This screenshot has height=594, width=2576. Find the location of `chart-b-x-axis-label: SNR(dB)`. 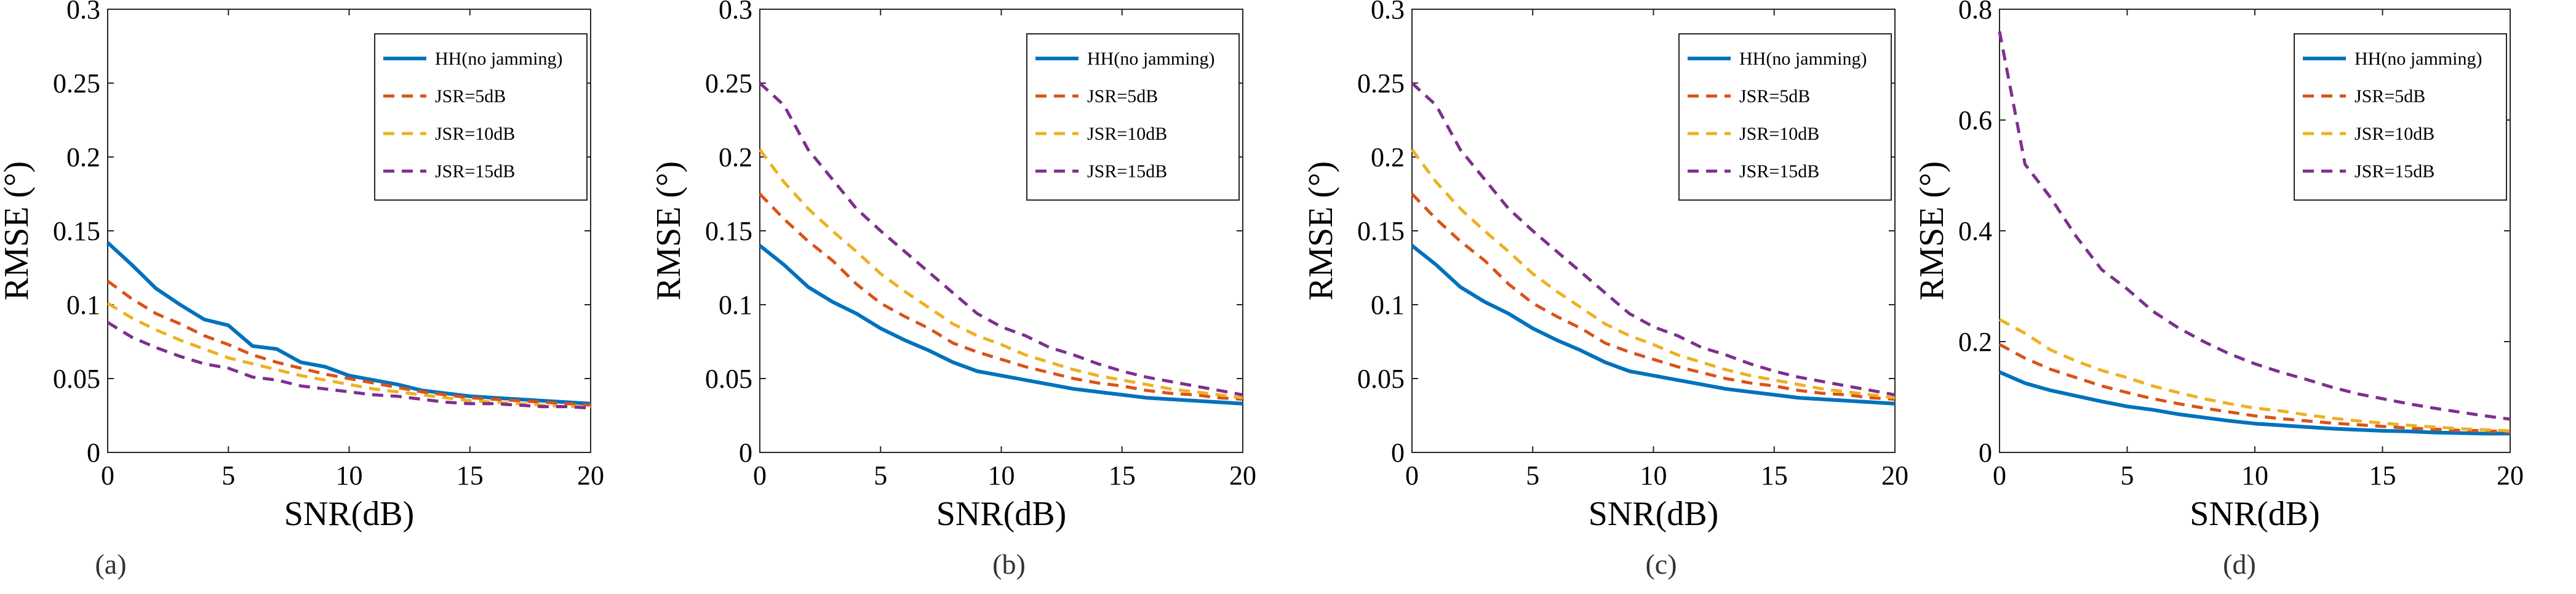

chart-b-x-axis-label: SNR(dB) is located at coordinates (1002, 514).